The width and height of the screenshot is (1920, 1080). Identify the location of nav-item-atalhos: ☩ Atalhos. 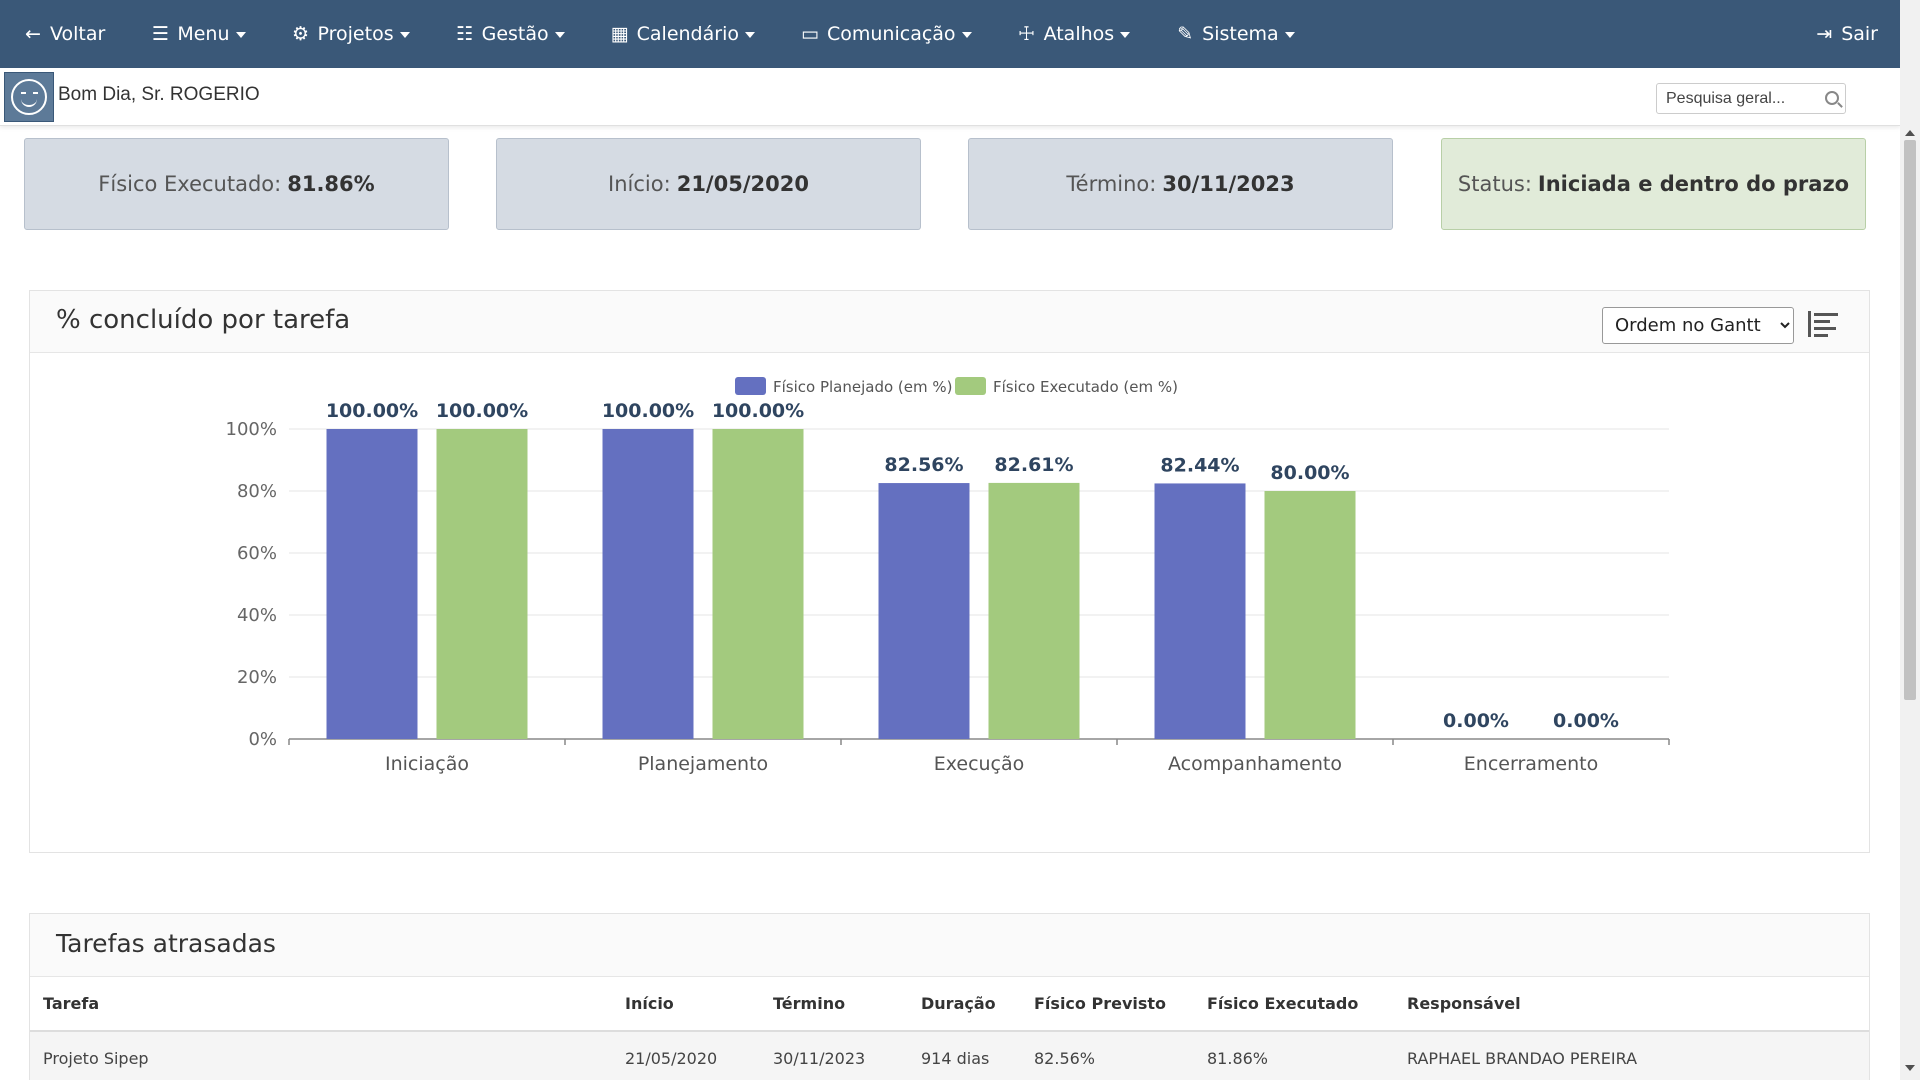
(1073, 34).